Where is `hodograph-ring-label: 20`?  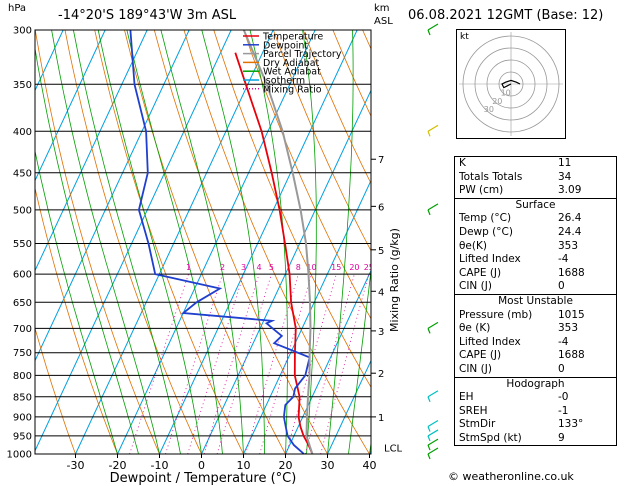
hodograph-ring-label: 20 is located at coordinates (497, 101).